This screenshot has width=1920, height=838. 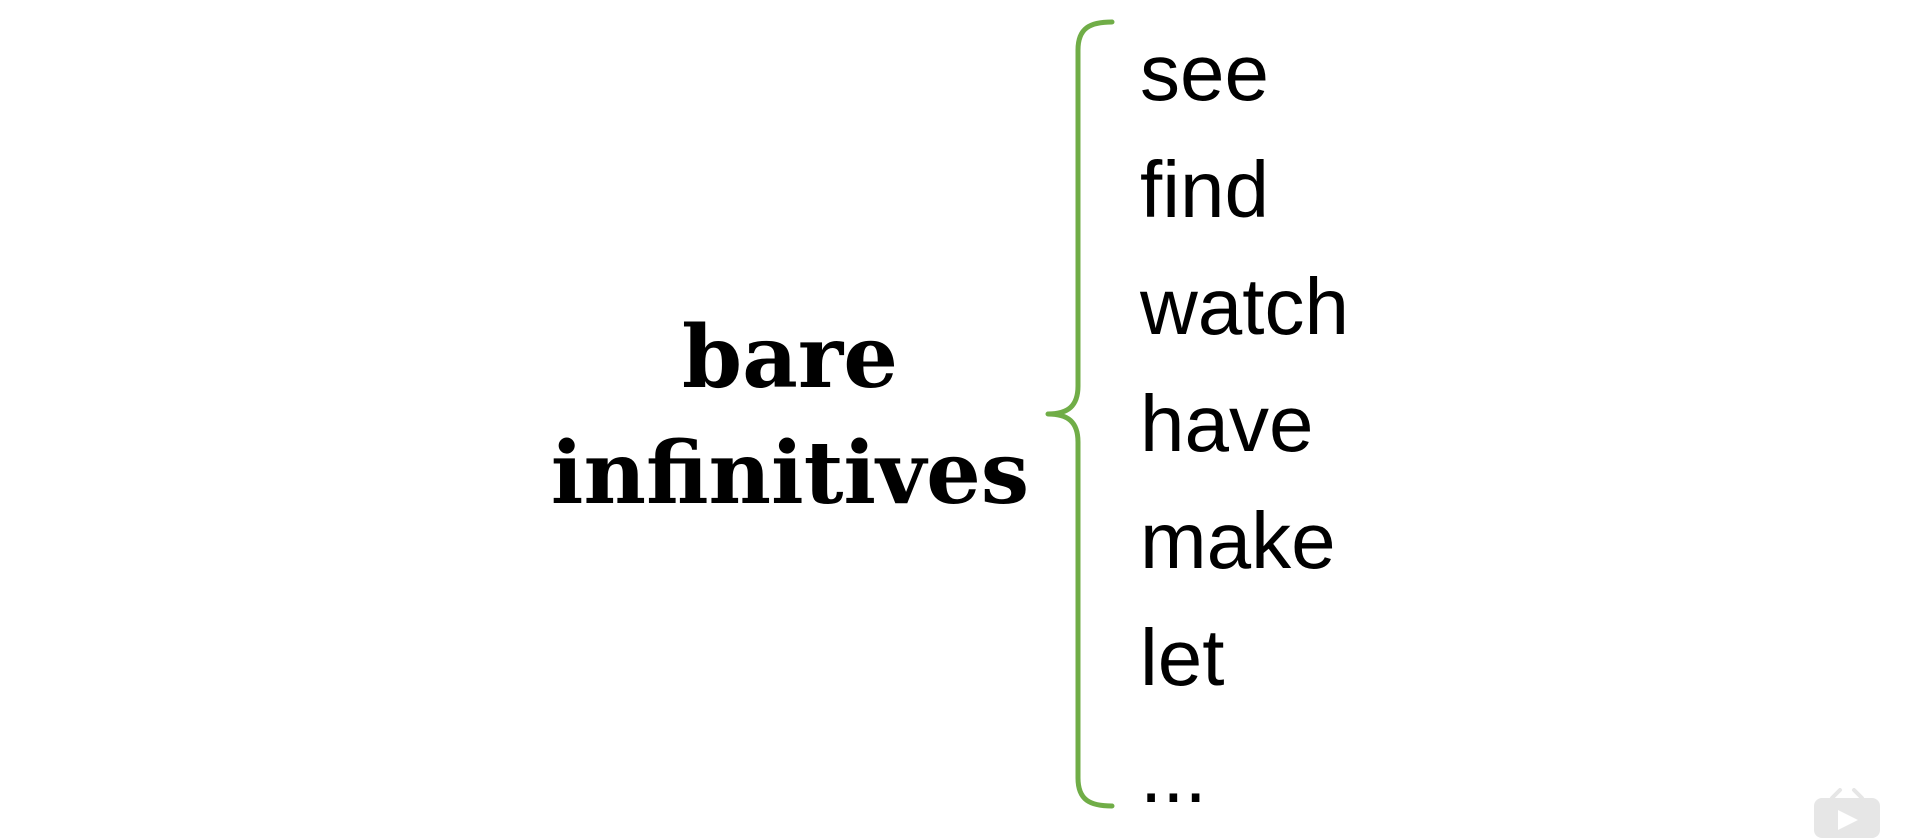 What do you see at coordinates (1080, 414) in the screenshot?
I see `curly-brace` at bounding box center [1080, 414].